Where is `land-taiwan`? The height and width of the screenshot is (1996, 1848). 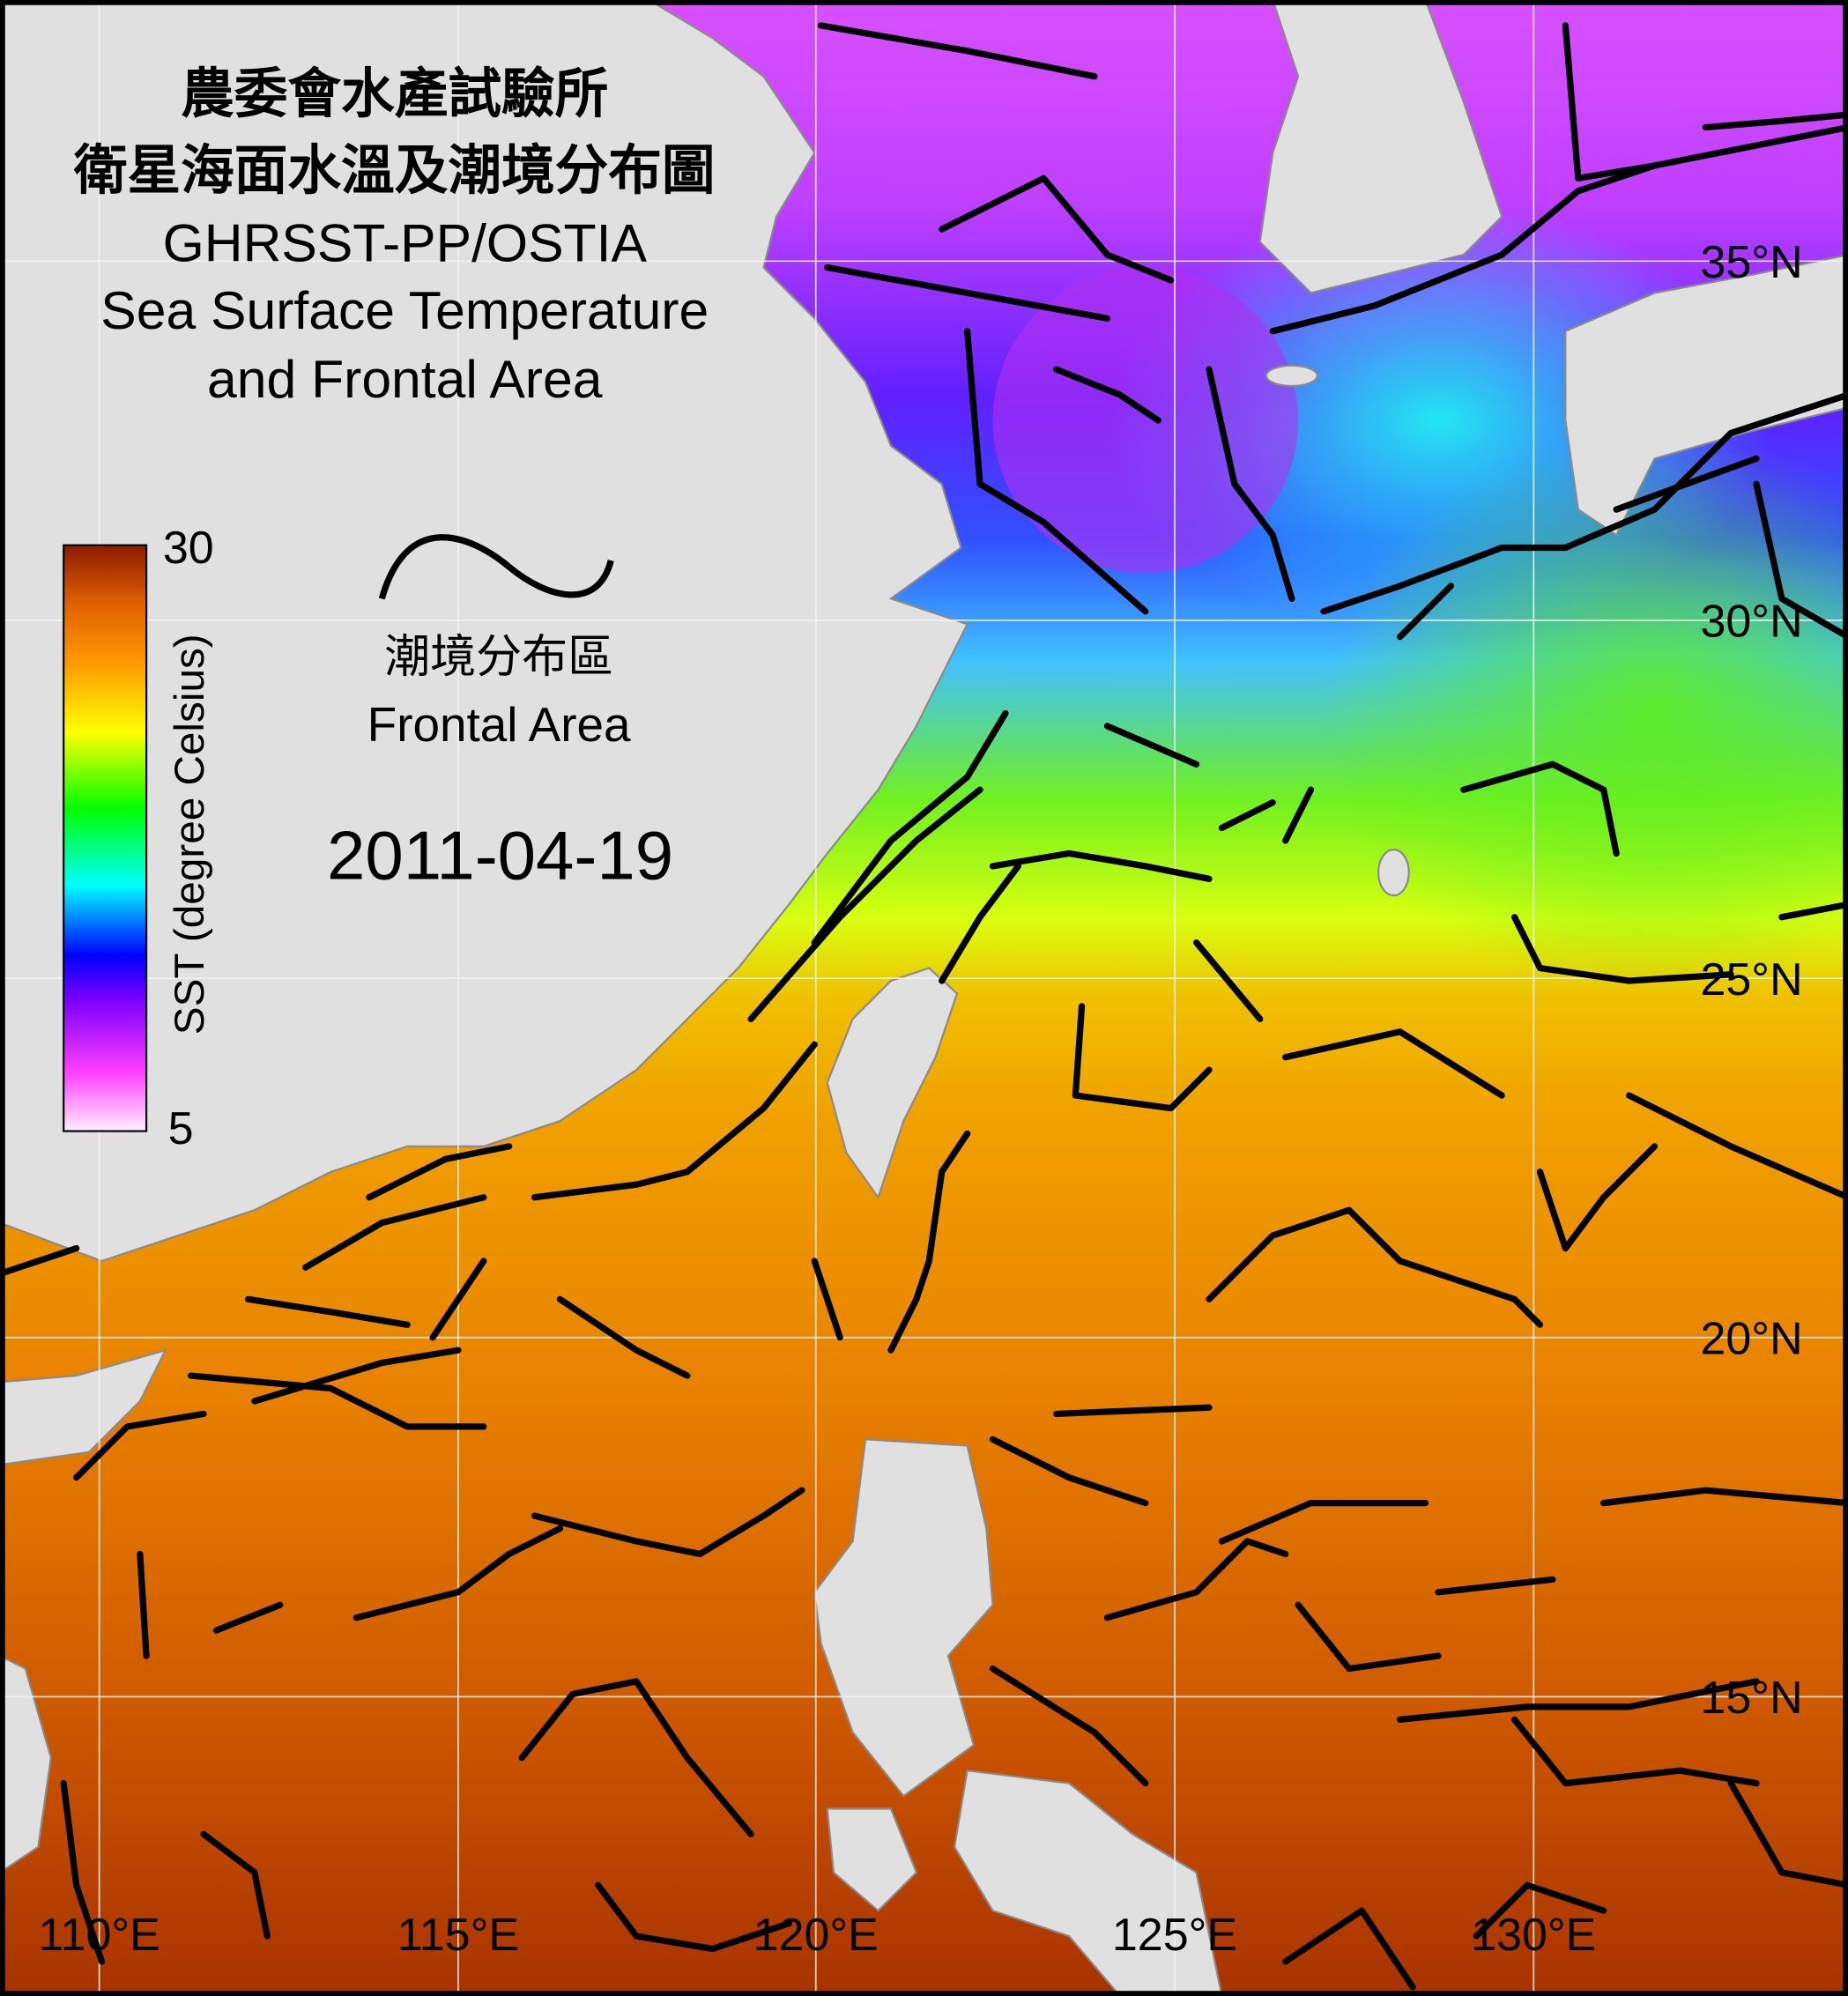
land-taiwan is located at coordinates (892, 1083).